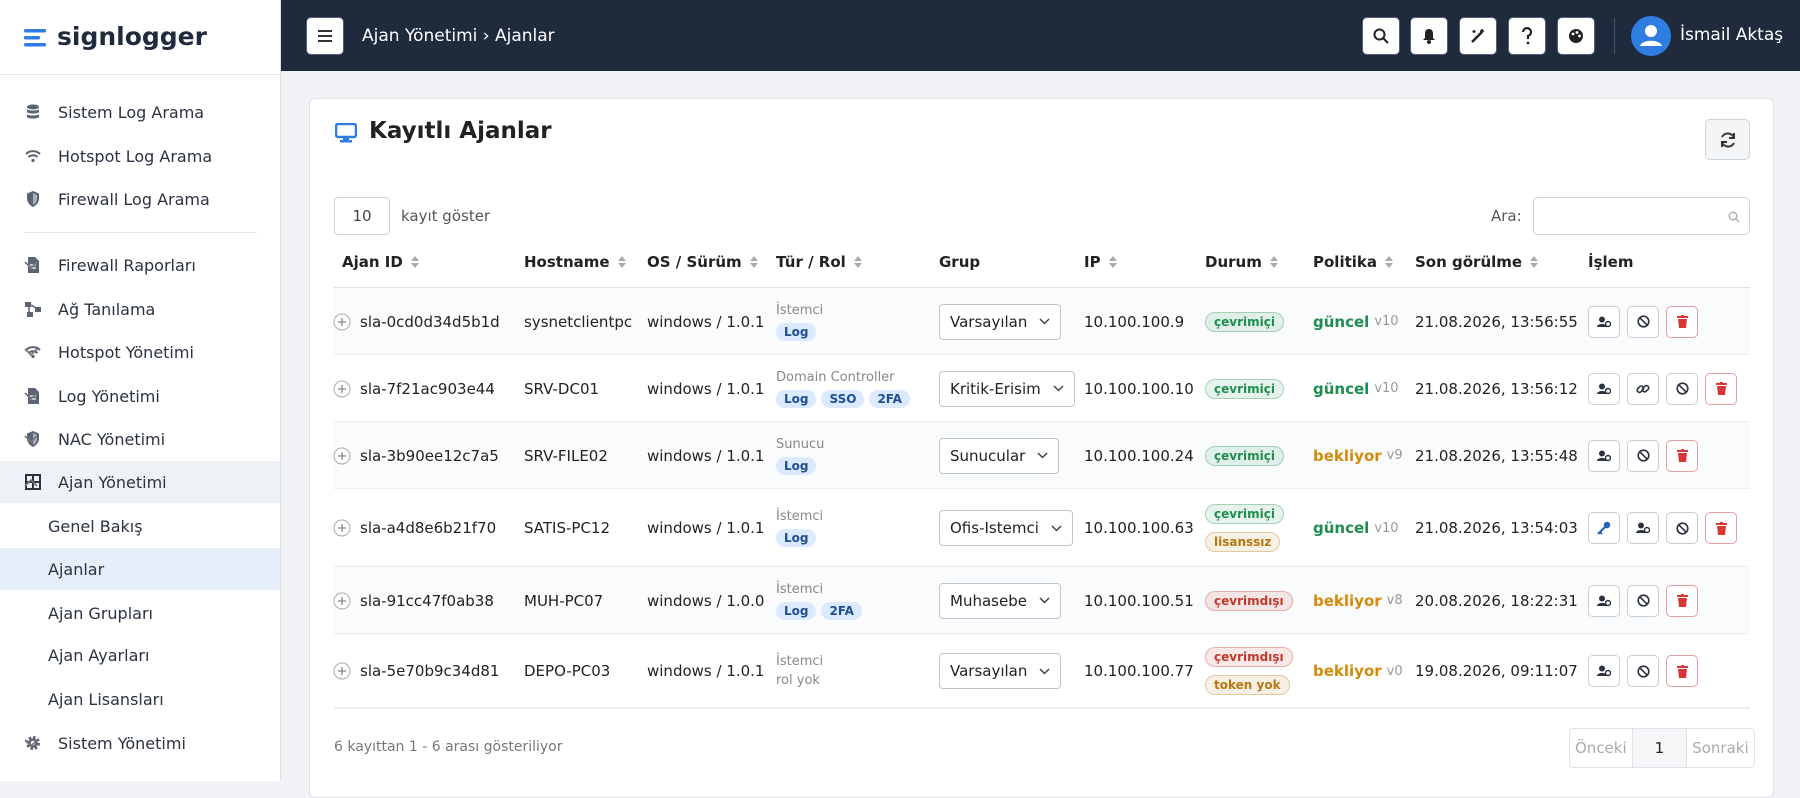 The width and height of the screenshot is (1800, 798). What do you see at coordinates (1727, 139) in the screenshot?
I see `refresh-button` at bounding box center [1727, 139].